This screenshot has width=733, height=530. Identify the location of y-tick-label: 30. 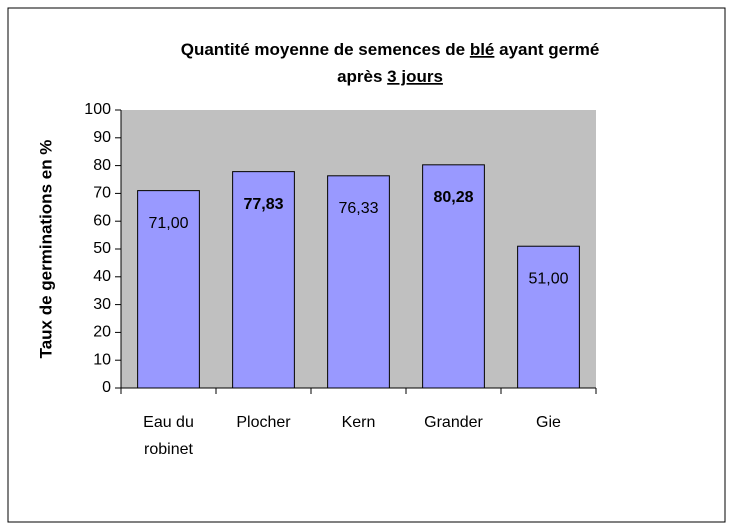
(102, 304).